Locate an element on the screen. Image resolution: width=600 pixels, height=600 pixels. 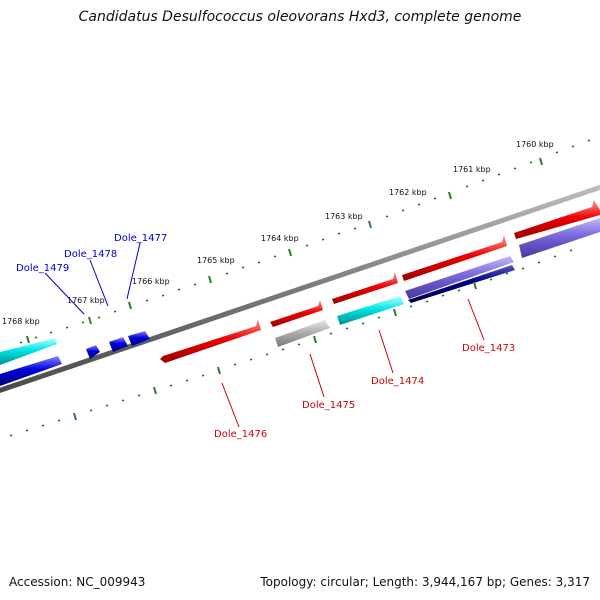
gene-label-dole-1473: Dole_1473 is located at coordinates (488, 348).